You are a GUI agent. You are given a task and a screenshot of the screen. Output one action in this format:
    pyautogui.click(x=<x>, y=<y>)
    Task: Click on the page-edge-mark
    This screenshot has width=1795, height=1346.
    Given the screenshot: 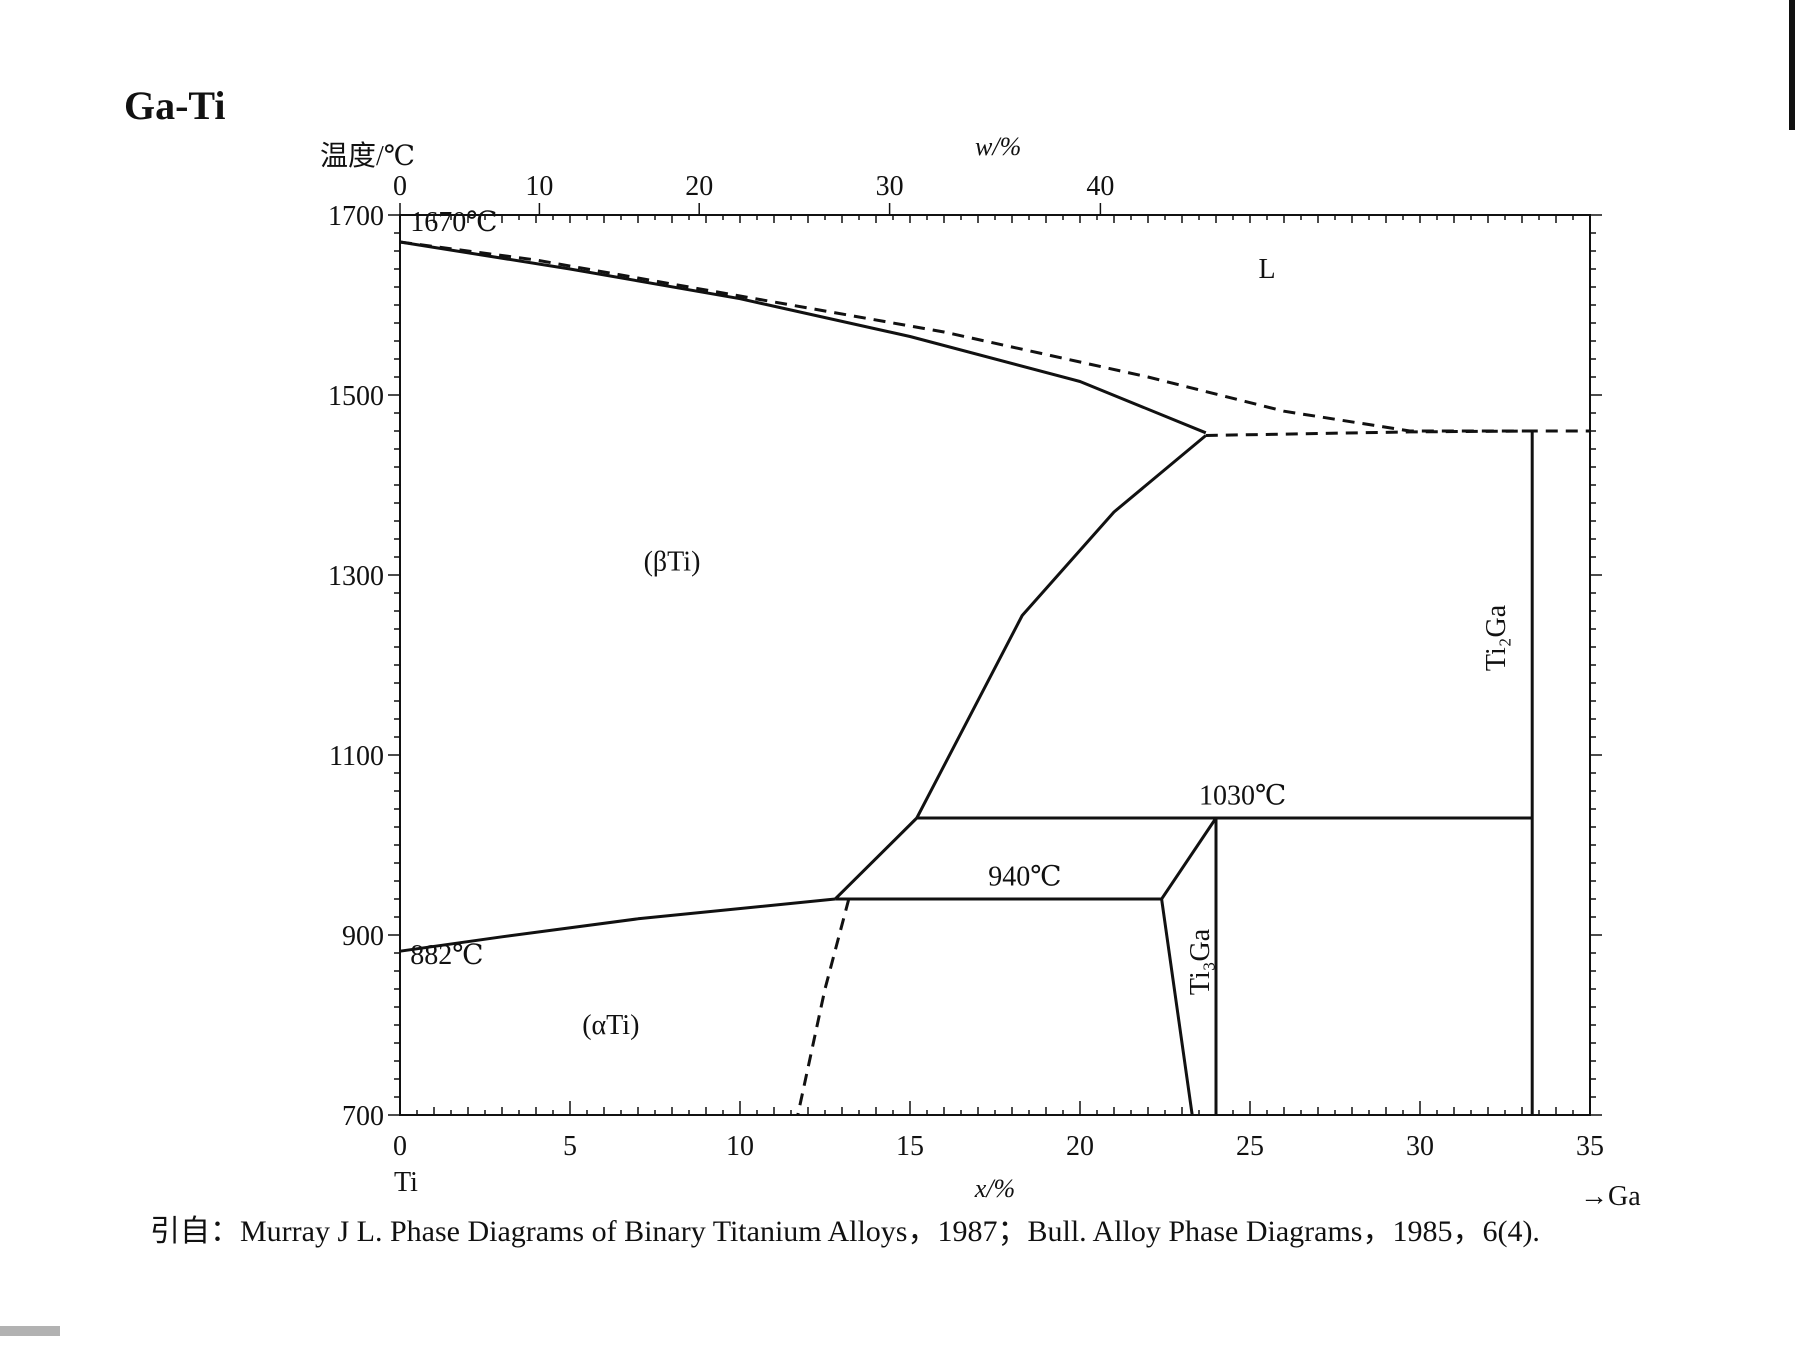 What is the action you would take?
    pyautogui.click(x=1792, y=65)
    